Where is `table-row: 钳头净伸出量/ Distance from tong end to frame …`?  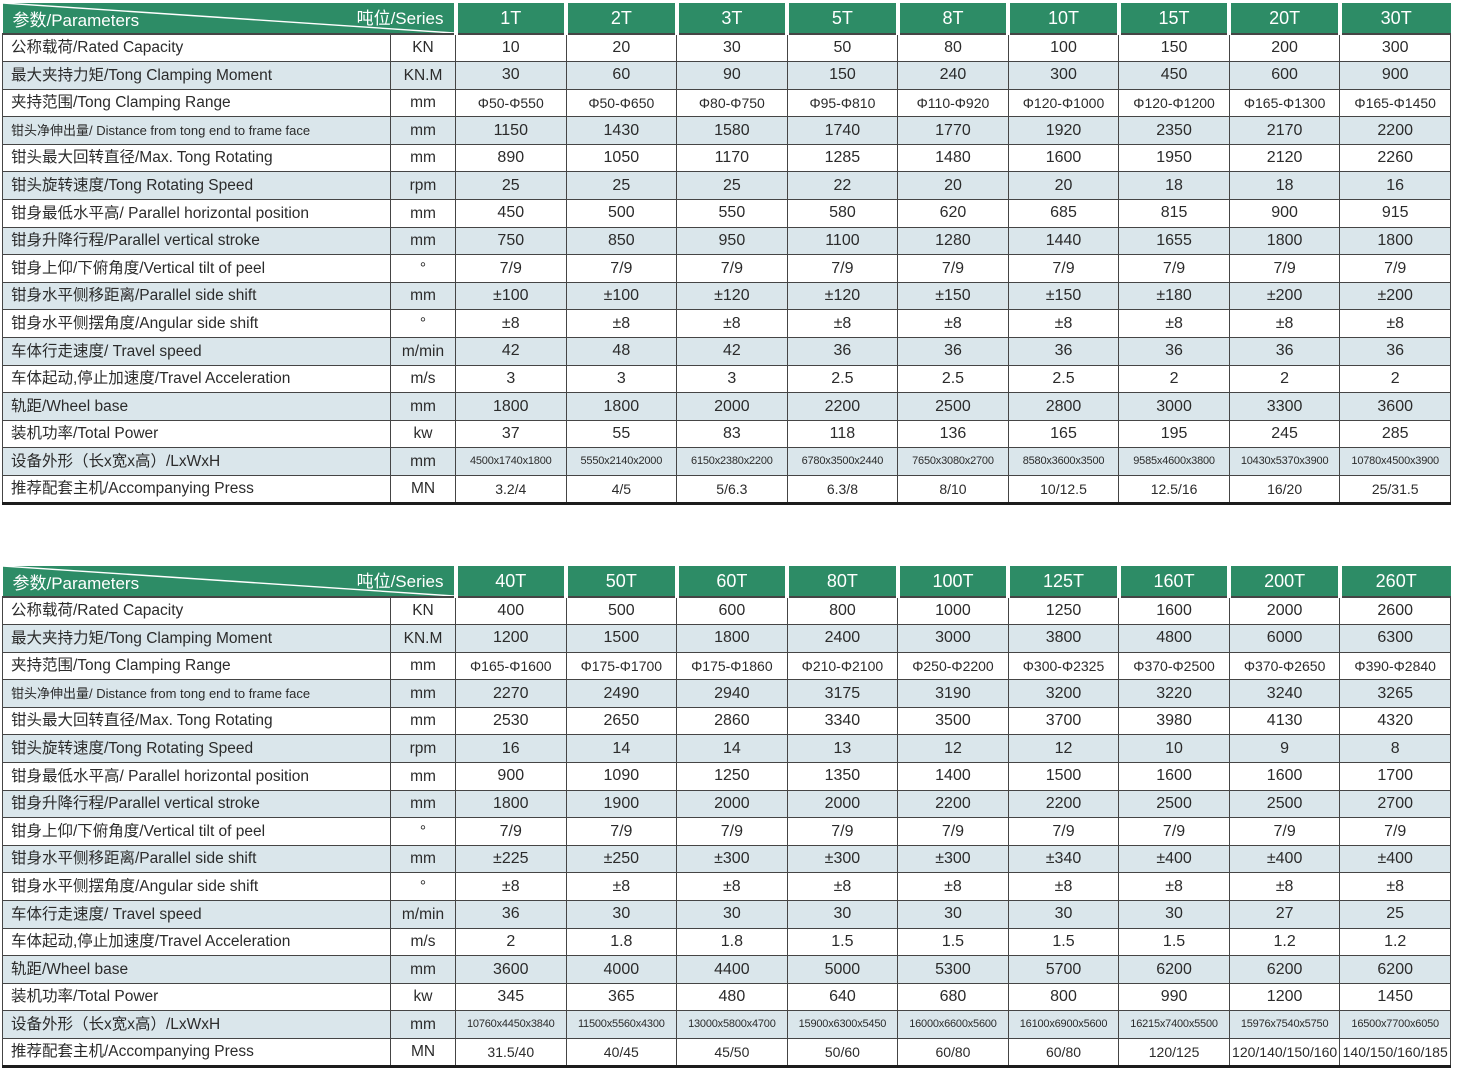
table-row: 钳头净伸出量/ Distance from tong end to frame … is located at coordinates (726, 693).